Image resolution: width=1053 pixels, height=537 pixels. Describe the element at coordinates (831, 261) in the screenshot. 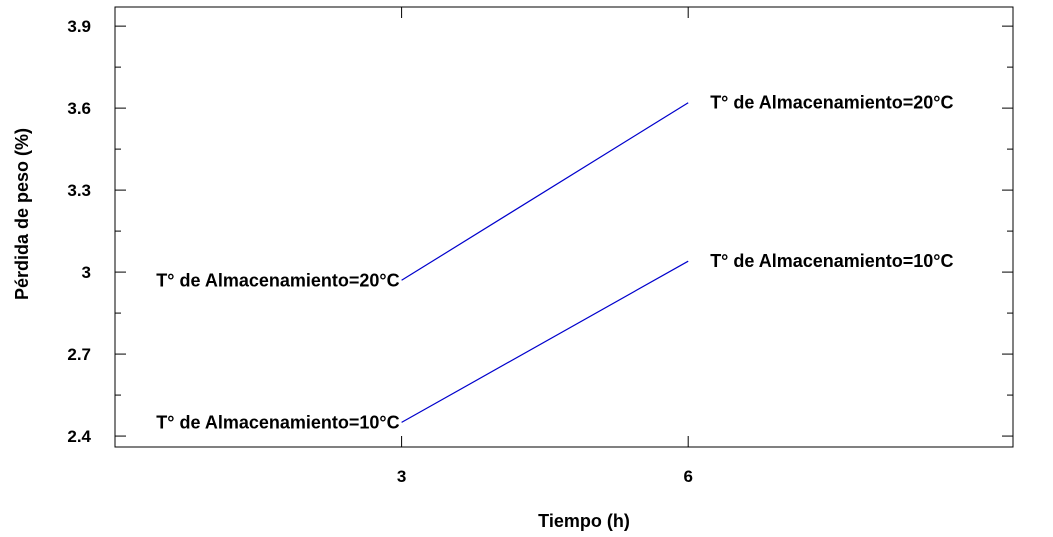

I see `series-end-label: T° de Almacenamiento=10°C` at that location.